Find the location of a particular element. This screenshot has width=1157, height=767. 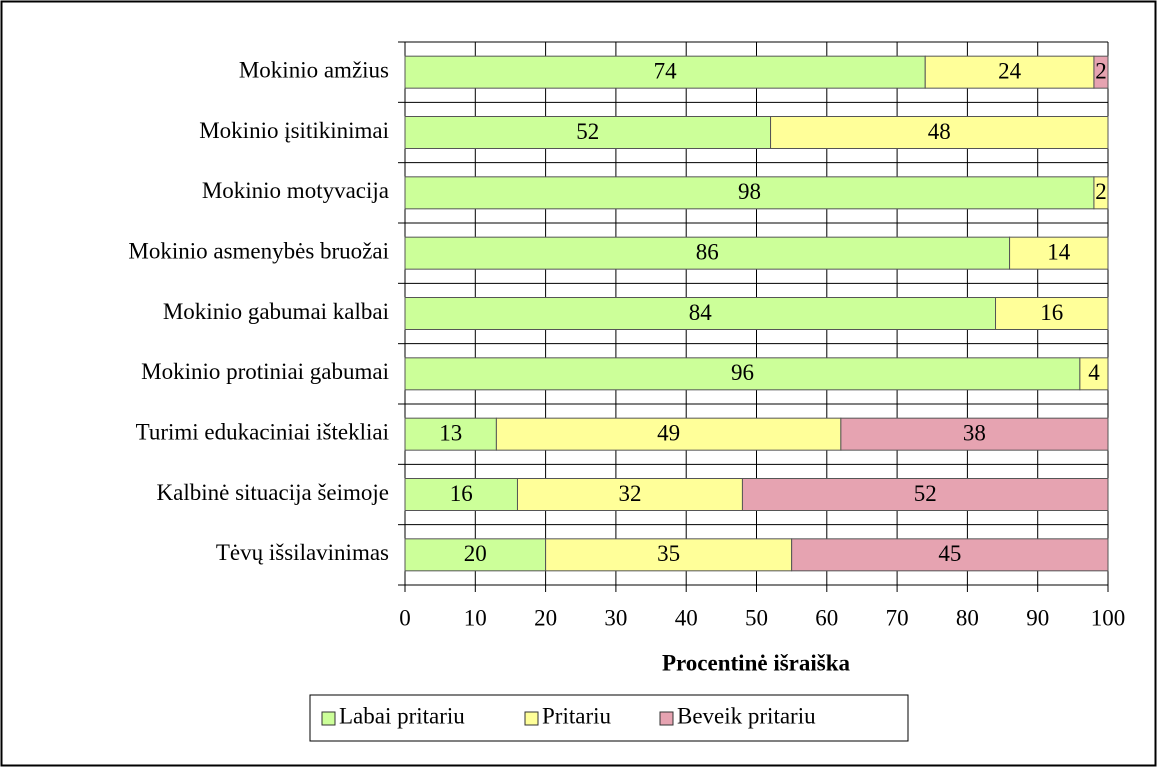

legend-label: Labai pritariu is located at coordinates (402, 715).